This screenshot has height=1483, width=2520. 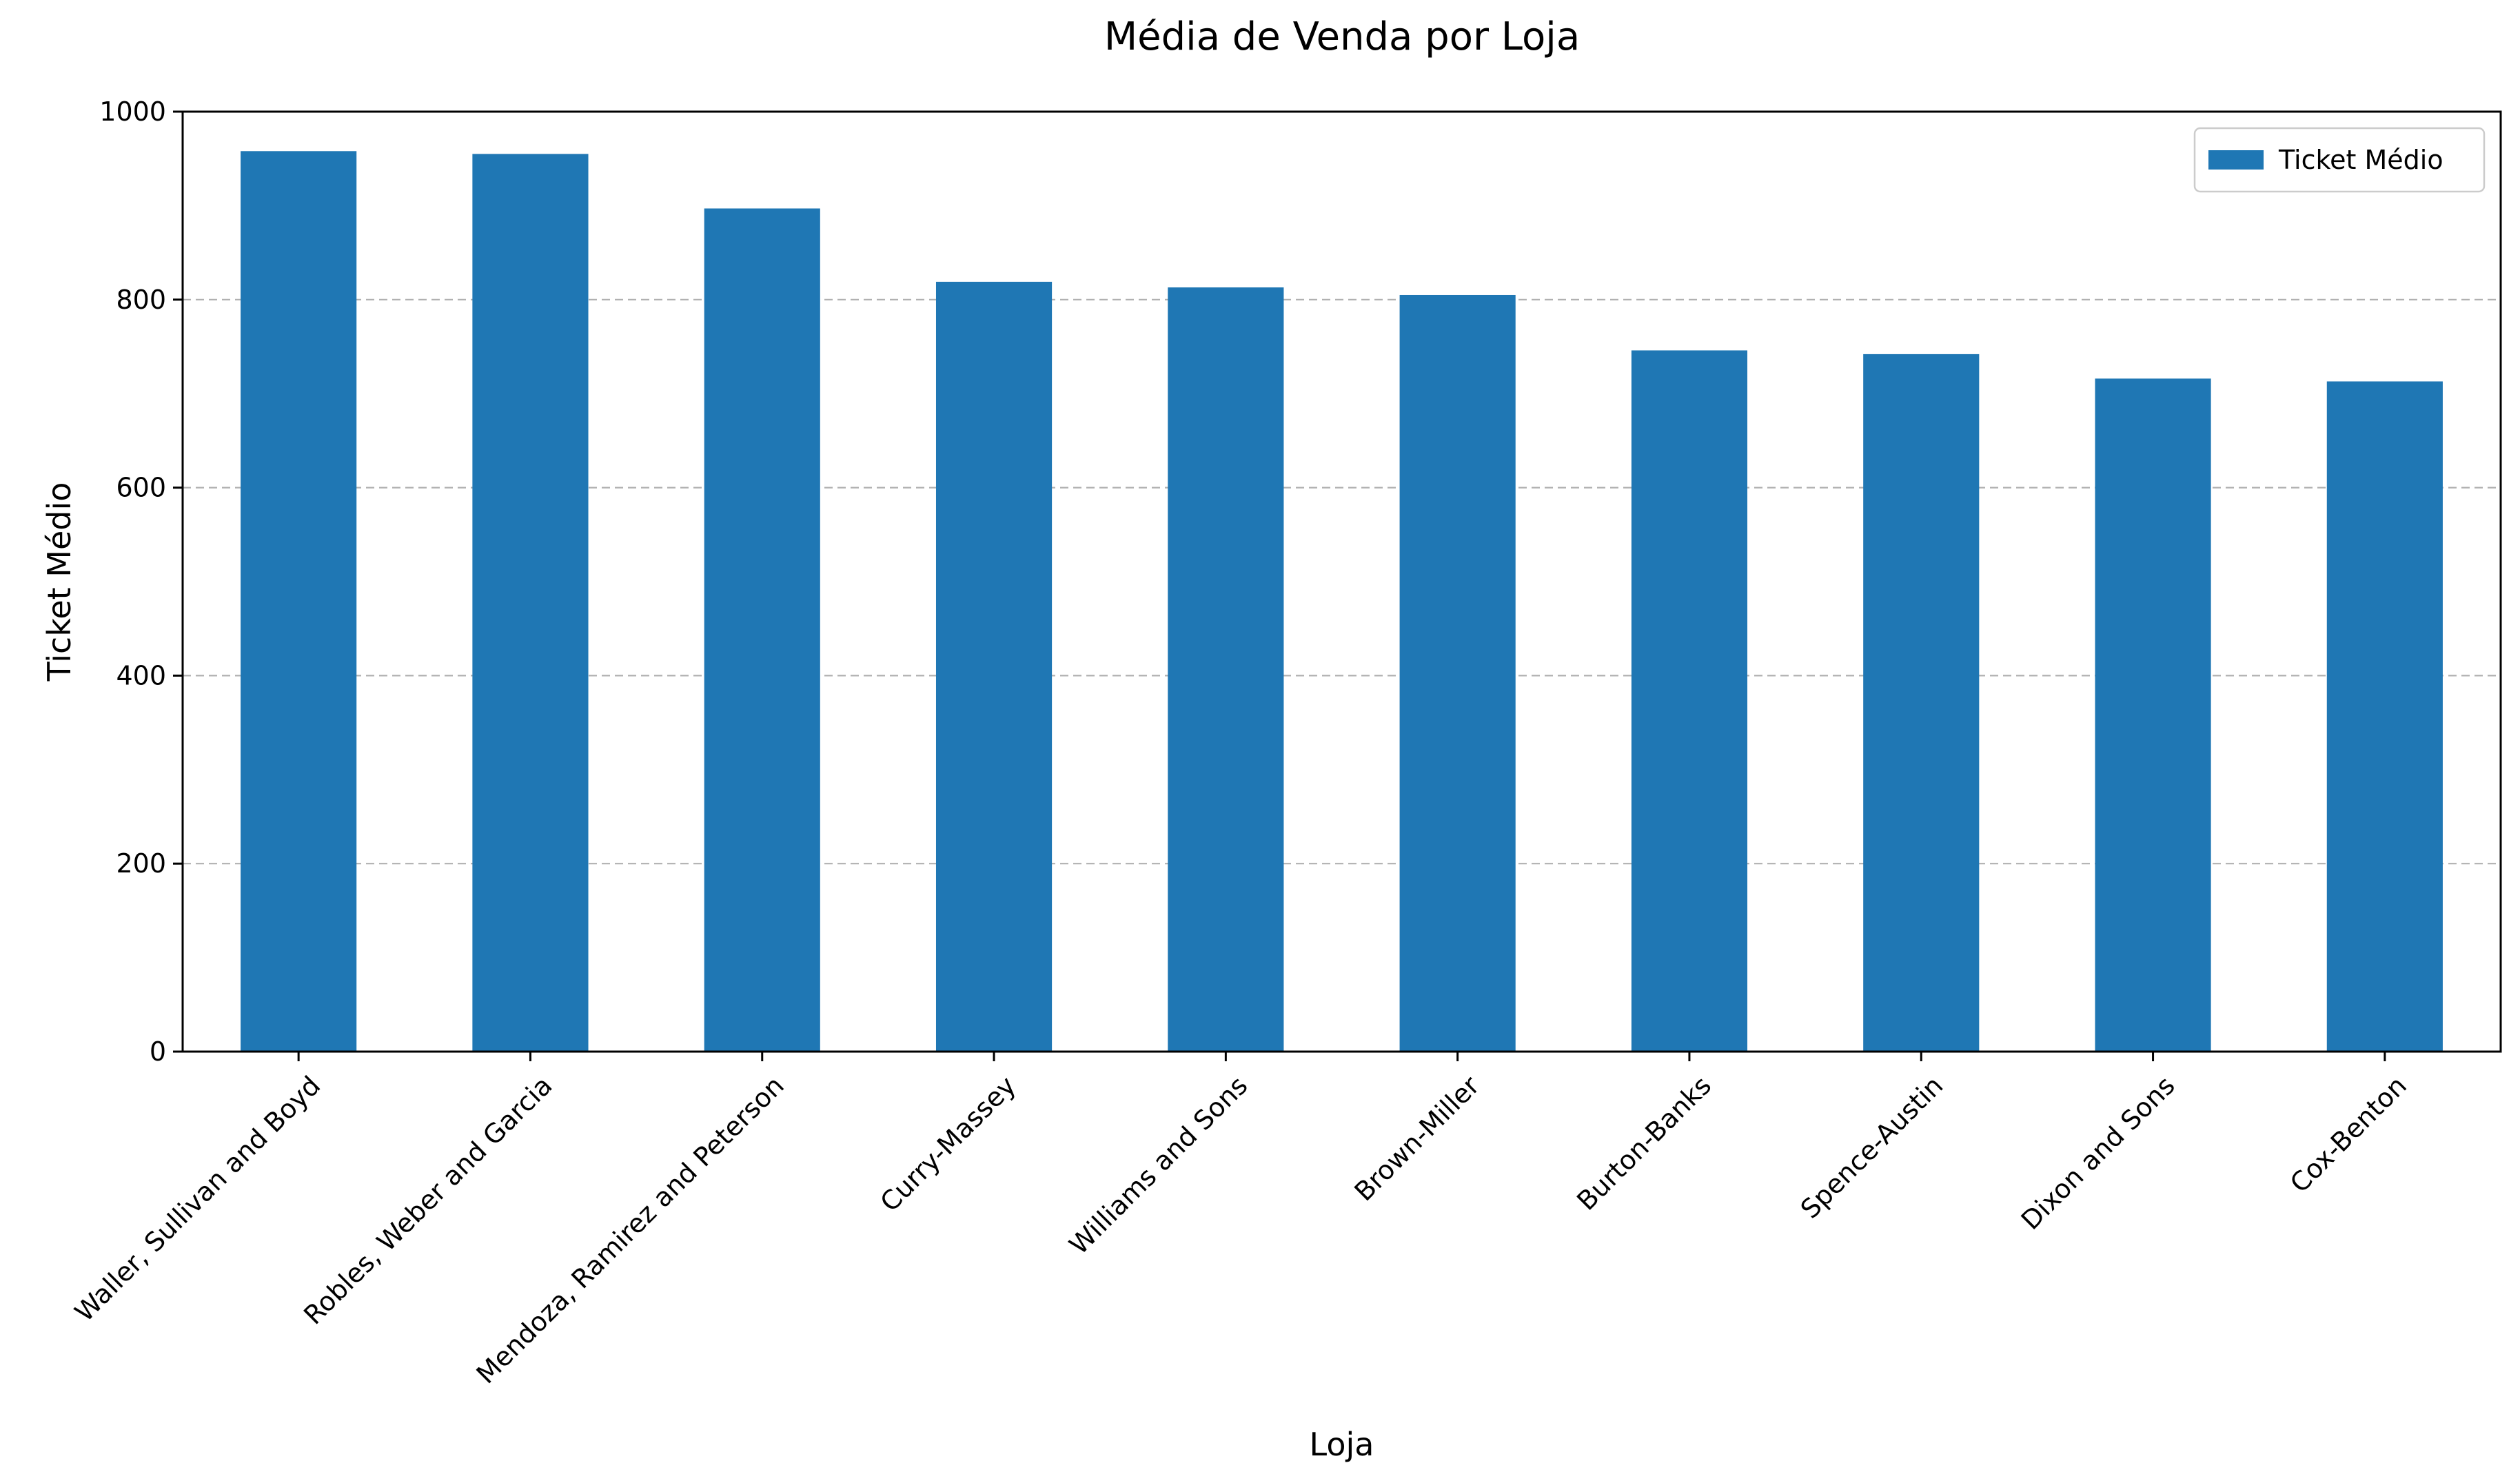 I want to click on y-tick-label: 600, so click(x=141, y=488).